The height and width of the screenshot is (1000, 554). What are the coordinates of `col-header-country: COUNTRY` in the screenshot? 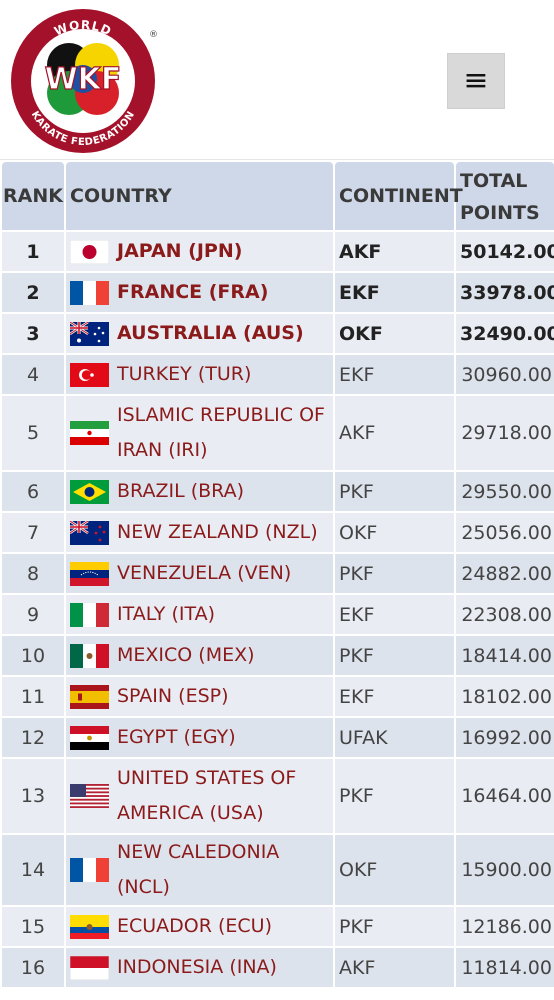 It's located at (199, 196).